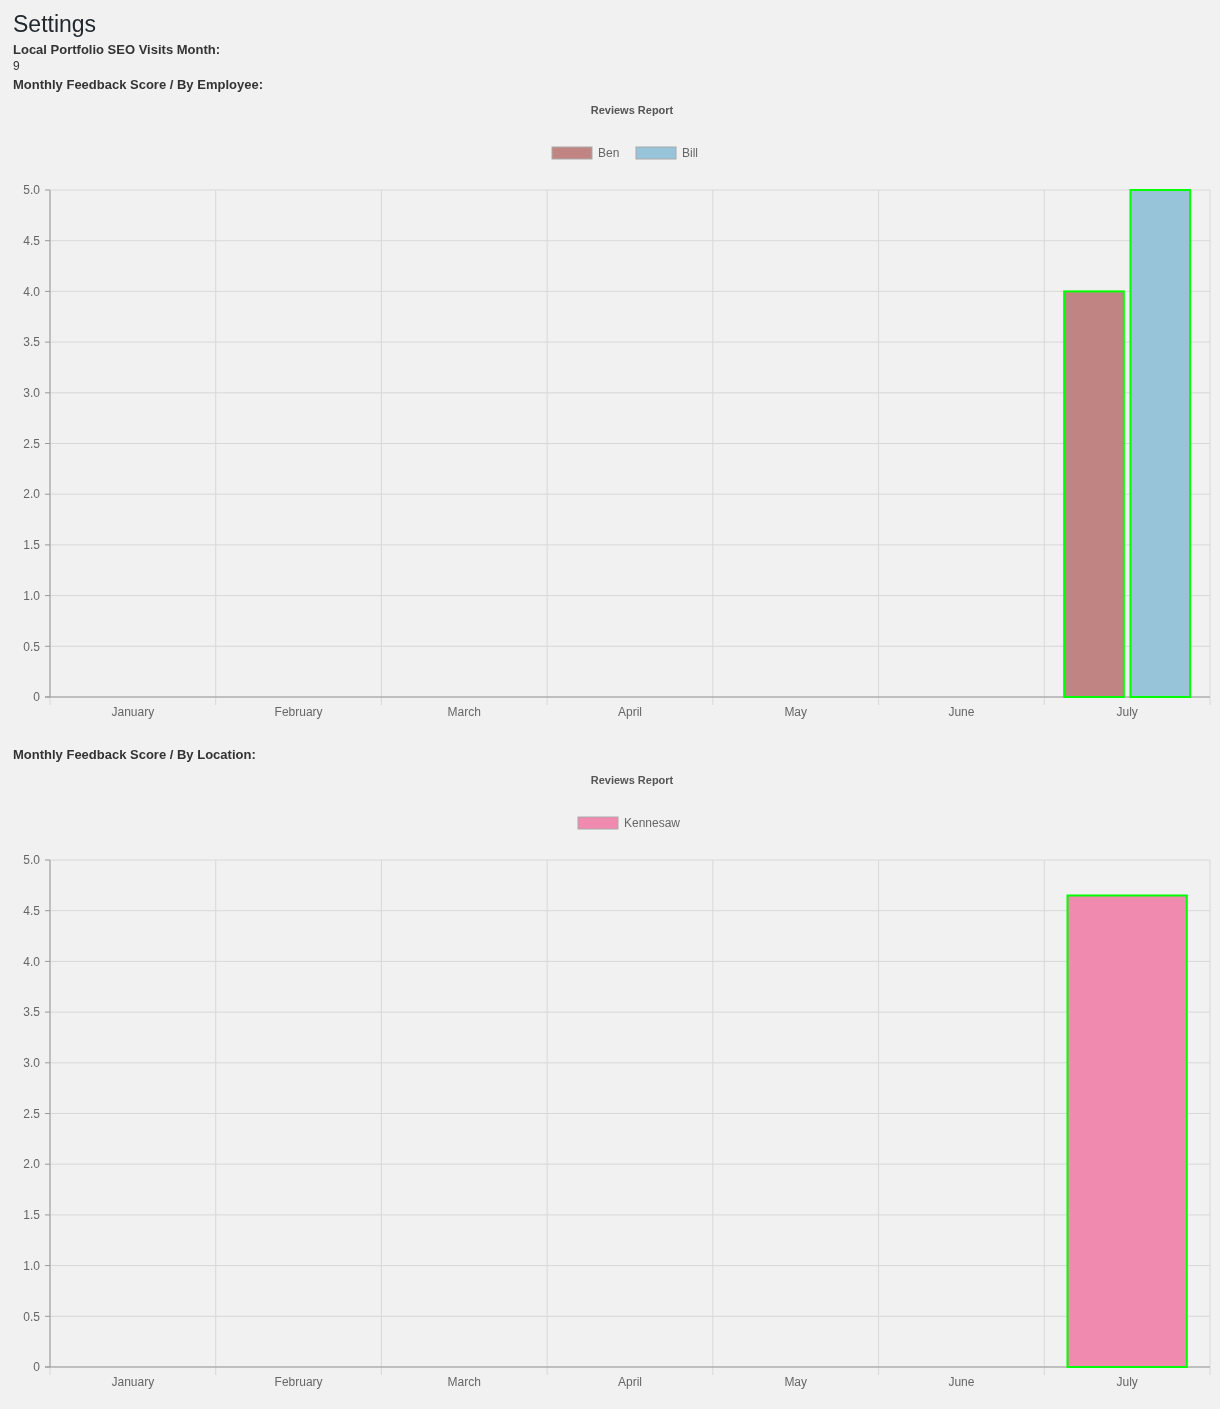 The height and width of the screenshot is (1409, 1220). I want to click on chart-subtitle: Monthly Feedback Score / By Location:, so click(134, 754).